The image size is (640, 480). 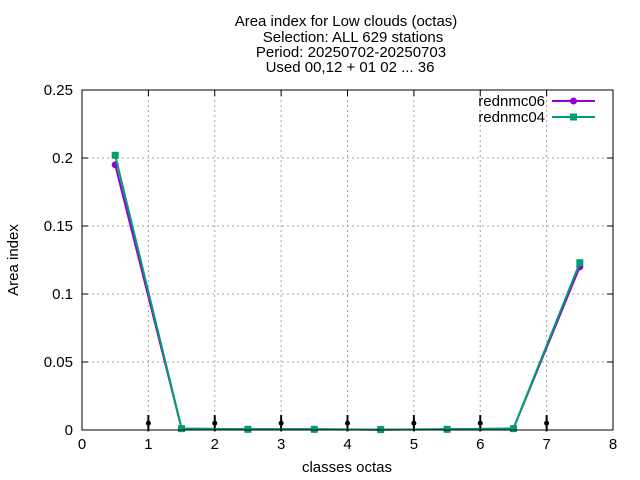 I want to click on x-tick-label: 3, so click(x=281, y=444).